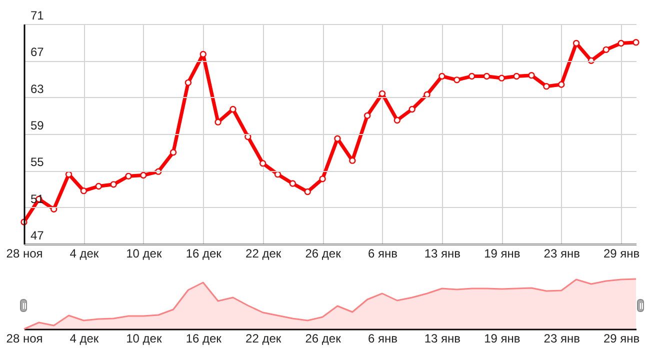  What do you see at coordinates (37, 125) in the screenshot?
I see `y-tick-label: 59` at bounding box center [37, 125].